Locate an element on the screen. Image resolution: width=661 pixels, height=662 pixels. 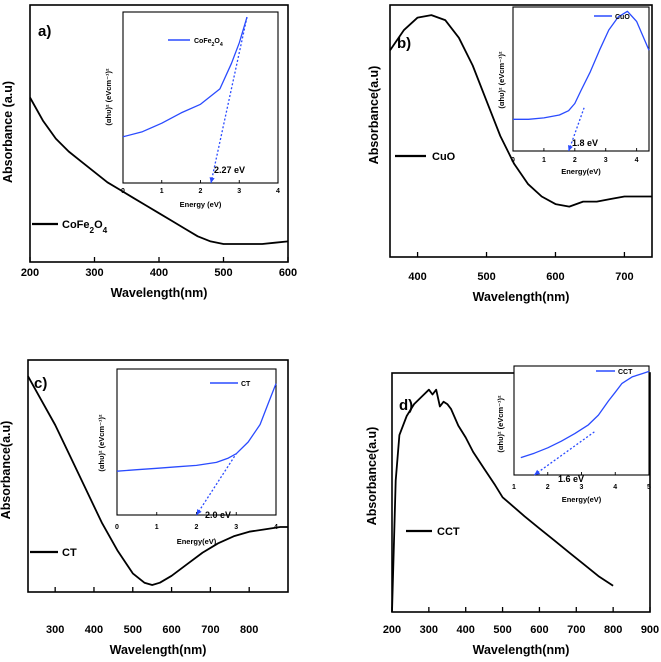
formula-part: 2 is located at coordinates (92, 230).